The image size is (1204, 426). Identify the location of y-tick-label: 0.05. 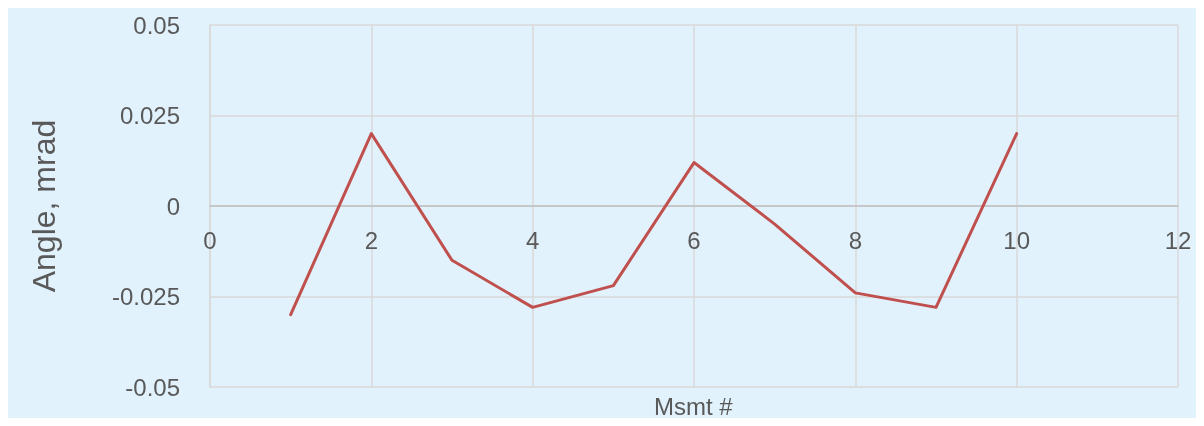
(156, 25).